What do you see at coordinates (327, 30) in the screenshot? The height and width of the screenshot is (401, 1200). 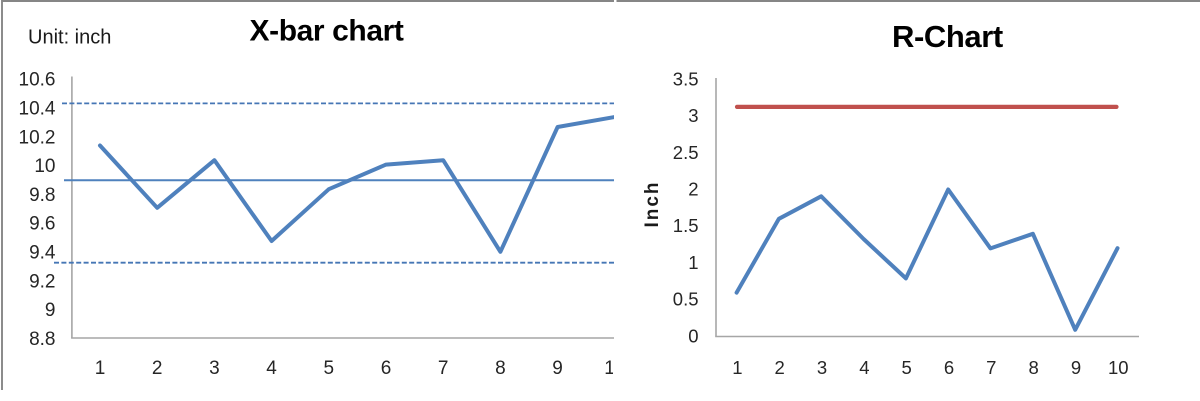 I see `svg-text: X-bar chart` at bounding box center [327, 30].